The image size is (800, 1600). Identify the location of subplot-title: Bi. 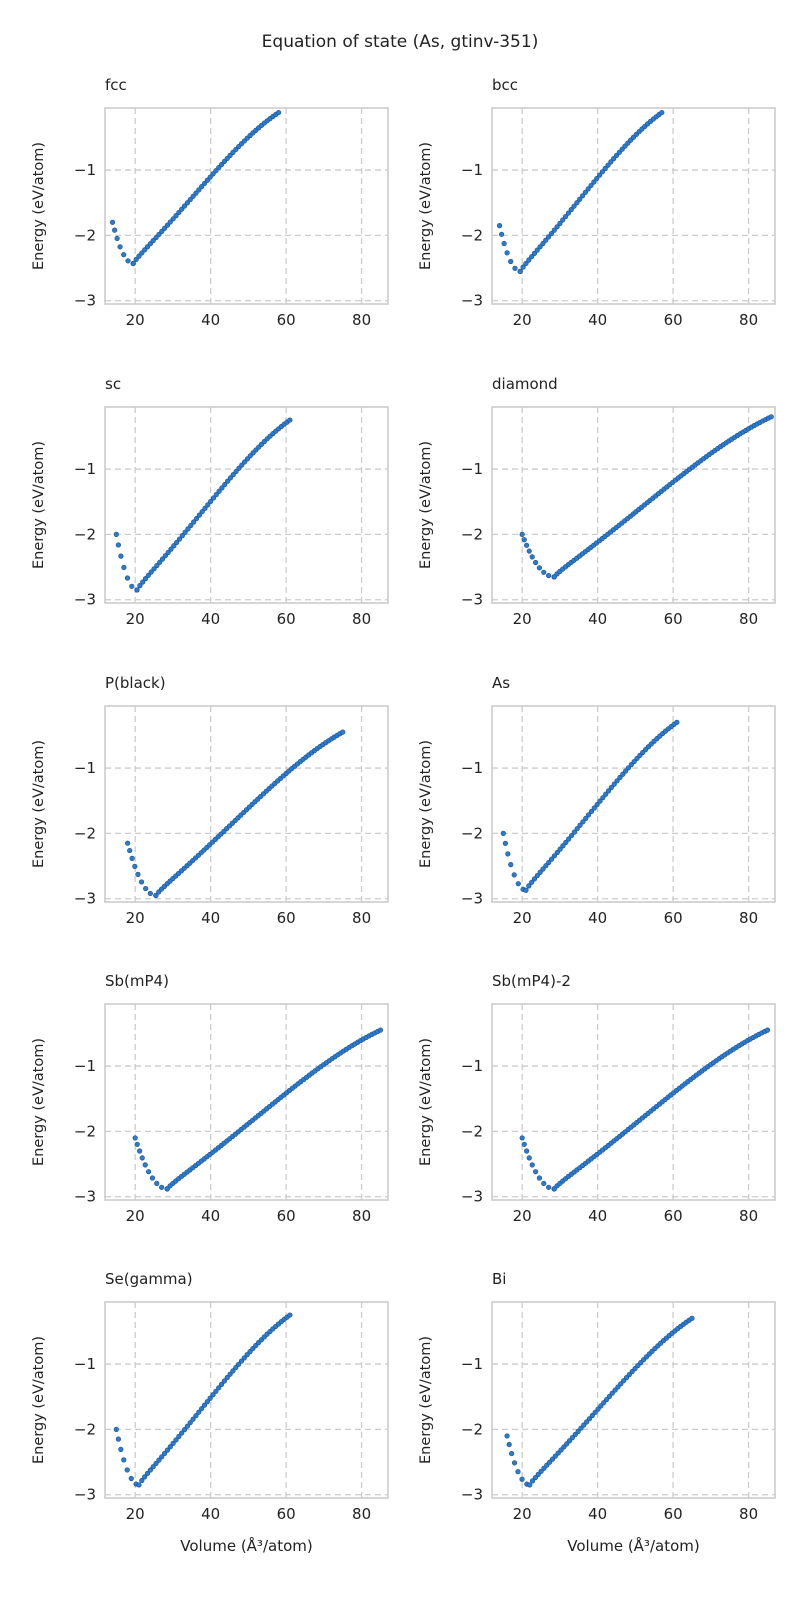
(499, 1279).